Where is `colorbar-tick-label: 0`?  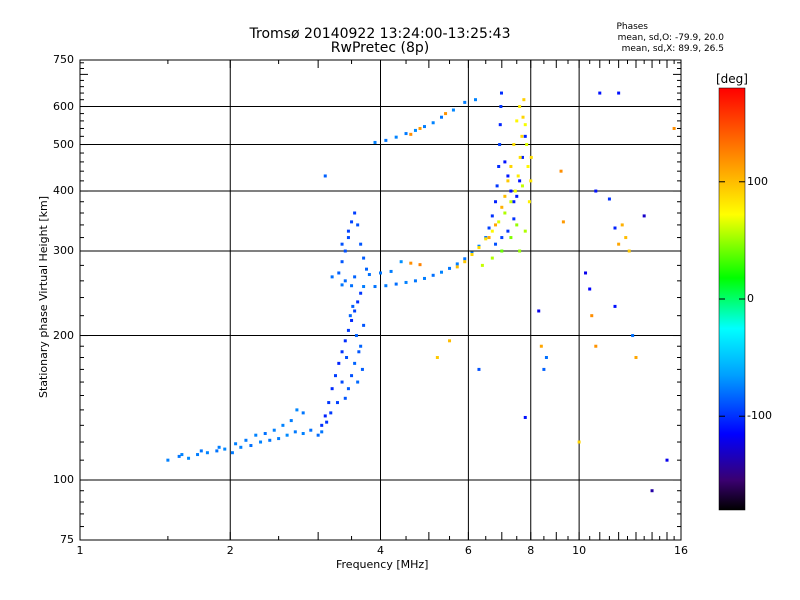 colorbar-tick-label: 0 is located at coordinates (750, 298).